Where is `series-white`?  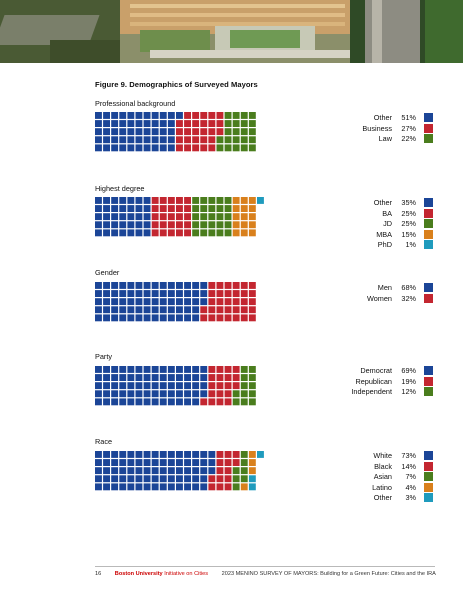 series-white is located at coordinates (155, 471).